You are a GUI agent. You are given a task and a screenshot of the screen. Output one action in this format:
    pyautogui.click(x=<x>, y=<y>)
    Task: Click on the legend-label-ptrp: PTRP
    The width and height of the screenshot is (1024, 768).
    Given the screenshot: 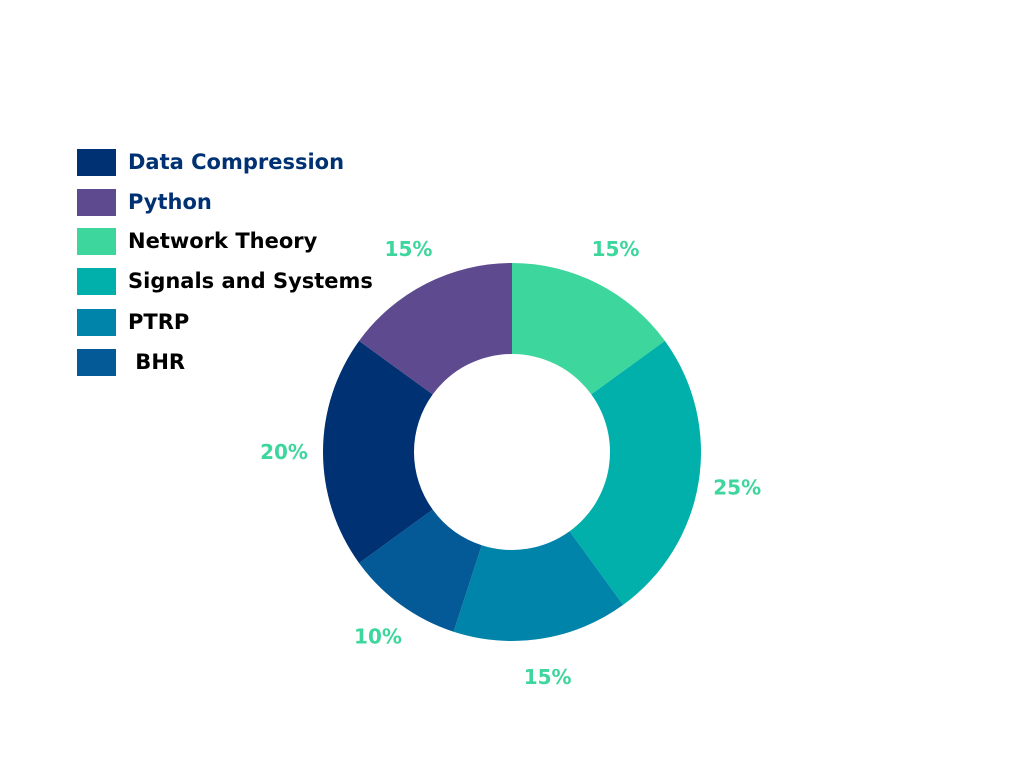 What is the action you would take?
    pyautogui.click(x=159, y=322)
    